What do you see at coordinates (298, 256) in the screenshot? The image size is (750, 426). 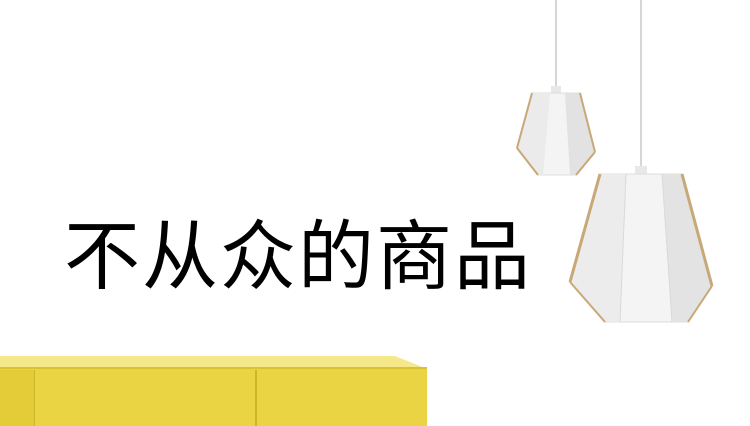 I see `headline: 不从众的商品` at bounding box center [298, 256].